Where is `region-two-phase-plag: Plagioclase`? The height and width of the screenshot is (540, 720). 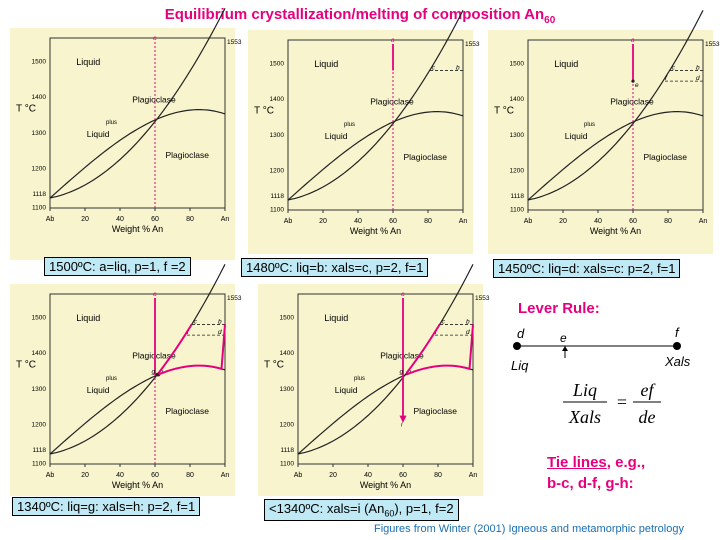
region-two-phase-plag: Plagioclase is located at coordinates (392, 101).